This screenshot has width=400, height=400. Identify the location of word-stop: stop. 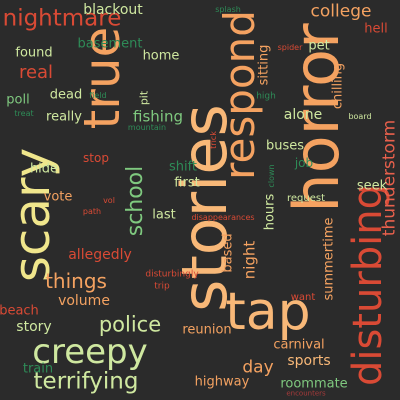
(96, 158).